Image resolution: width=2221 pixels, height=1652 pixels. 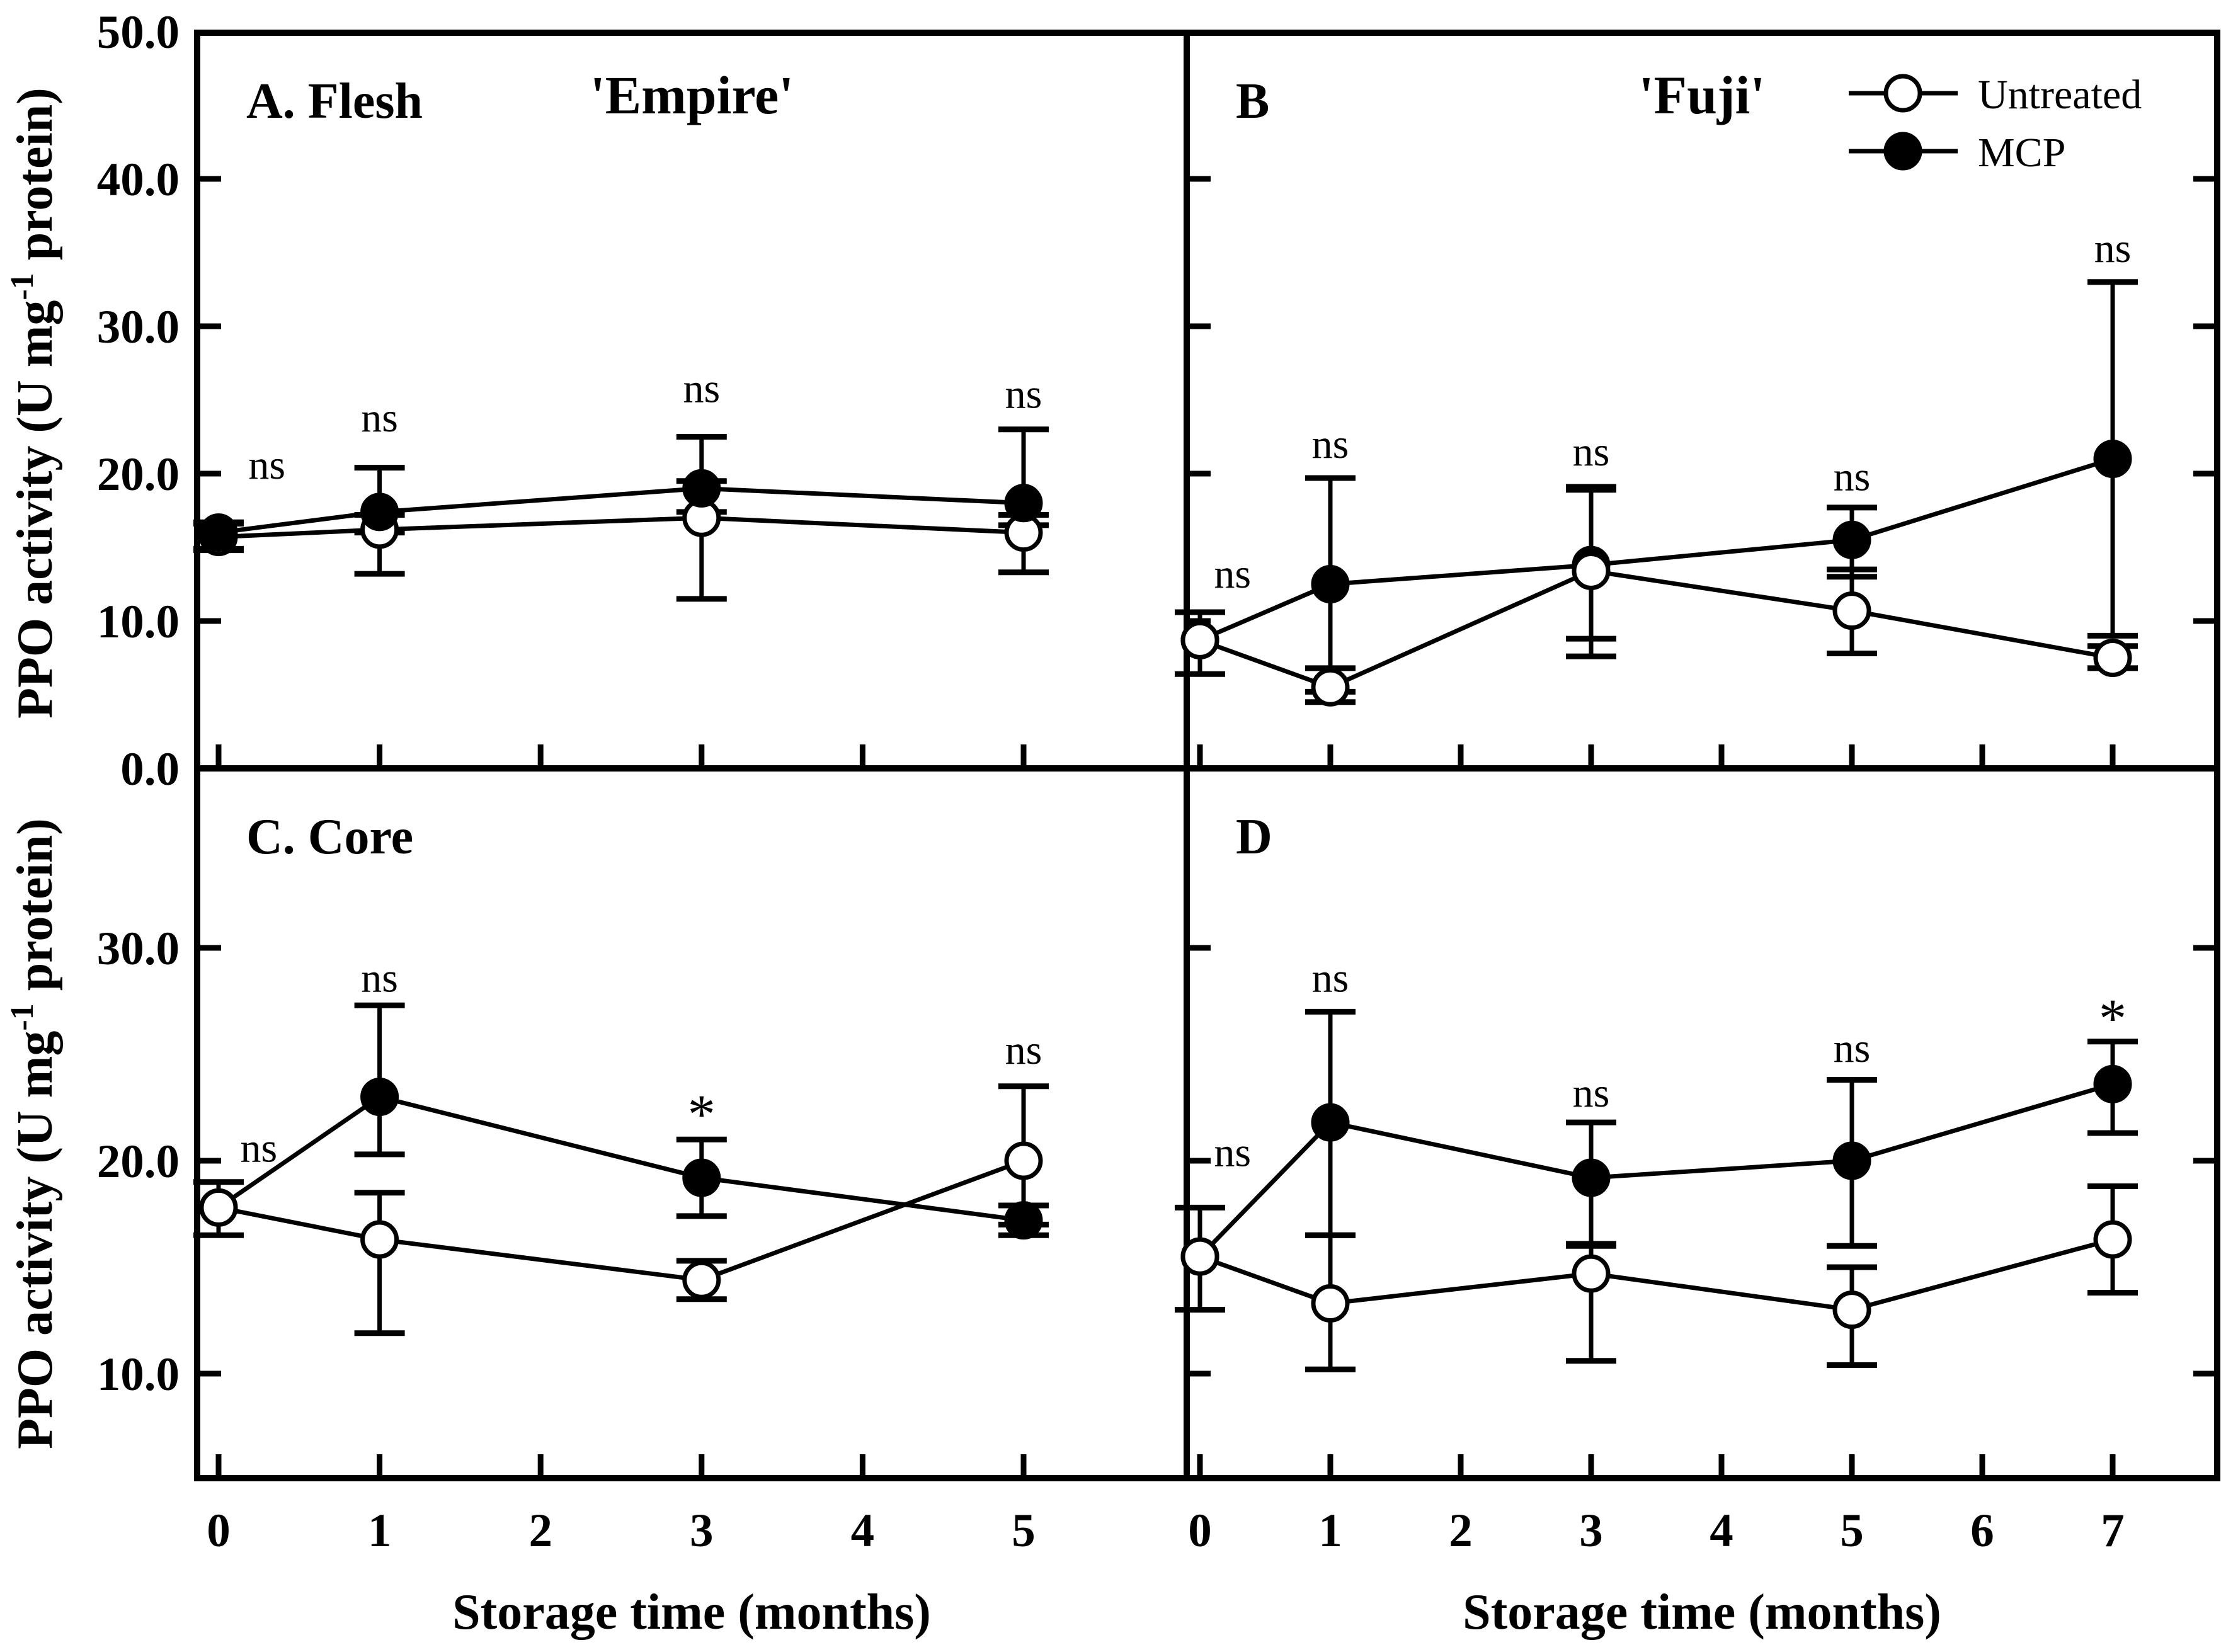 I want to click on y-tick-label: 40.0, so click(x=138, y=180).